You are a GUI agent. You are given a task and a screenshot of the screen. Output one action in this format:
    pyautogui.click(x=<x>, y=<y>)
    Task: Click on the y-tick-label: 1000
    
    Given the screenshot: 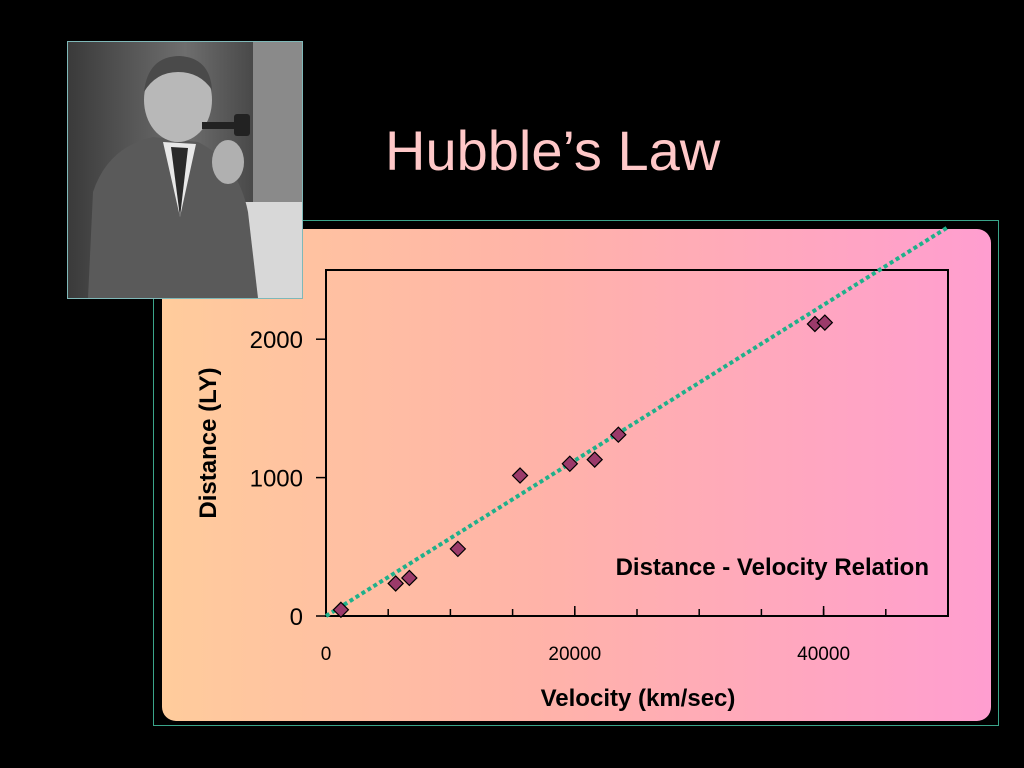 What is the action you would take?
    pyautogui.click(x=276, y=479)
    